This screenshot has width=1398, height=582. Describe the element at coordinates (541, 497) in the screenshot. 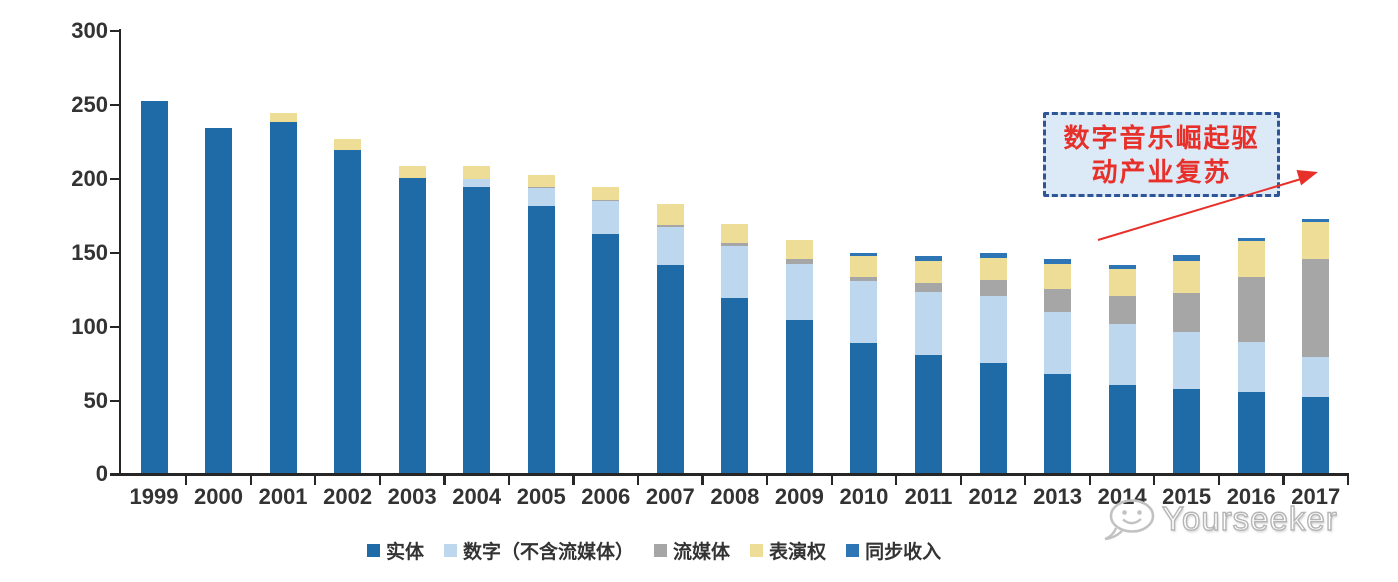

I see `x-axis-label: 2005` at that location.